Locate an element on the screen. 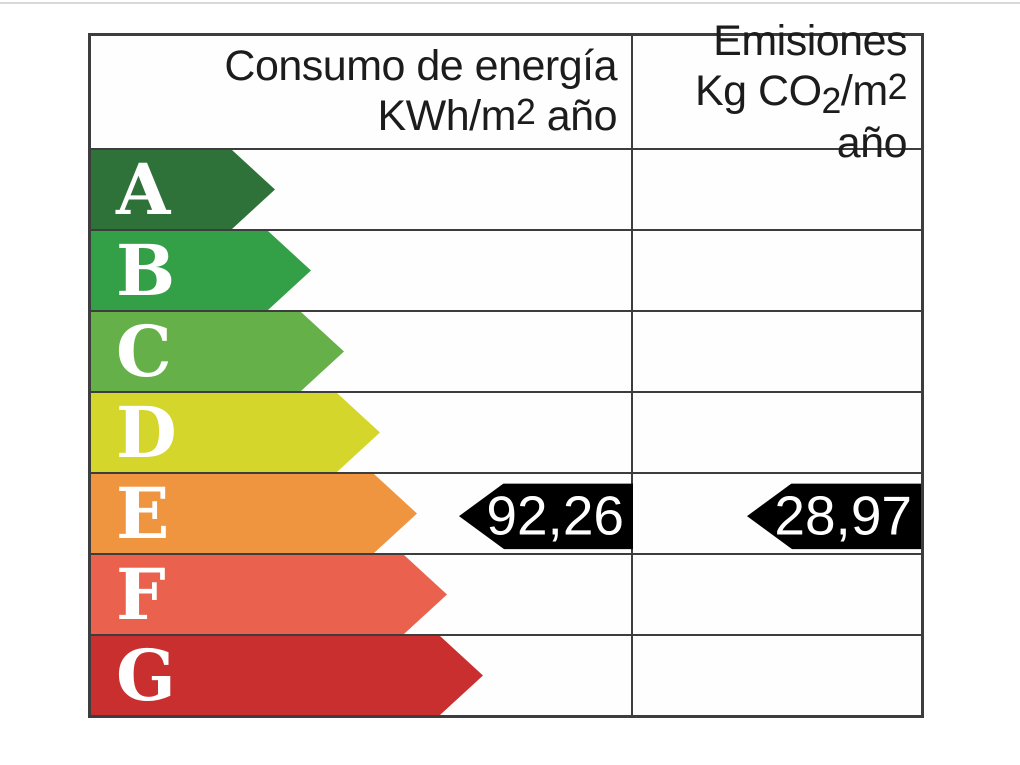  rating-arrow-g: G is located at coordinates (287, 675).